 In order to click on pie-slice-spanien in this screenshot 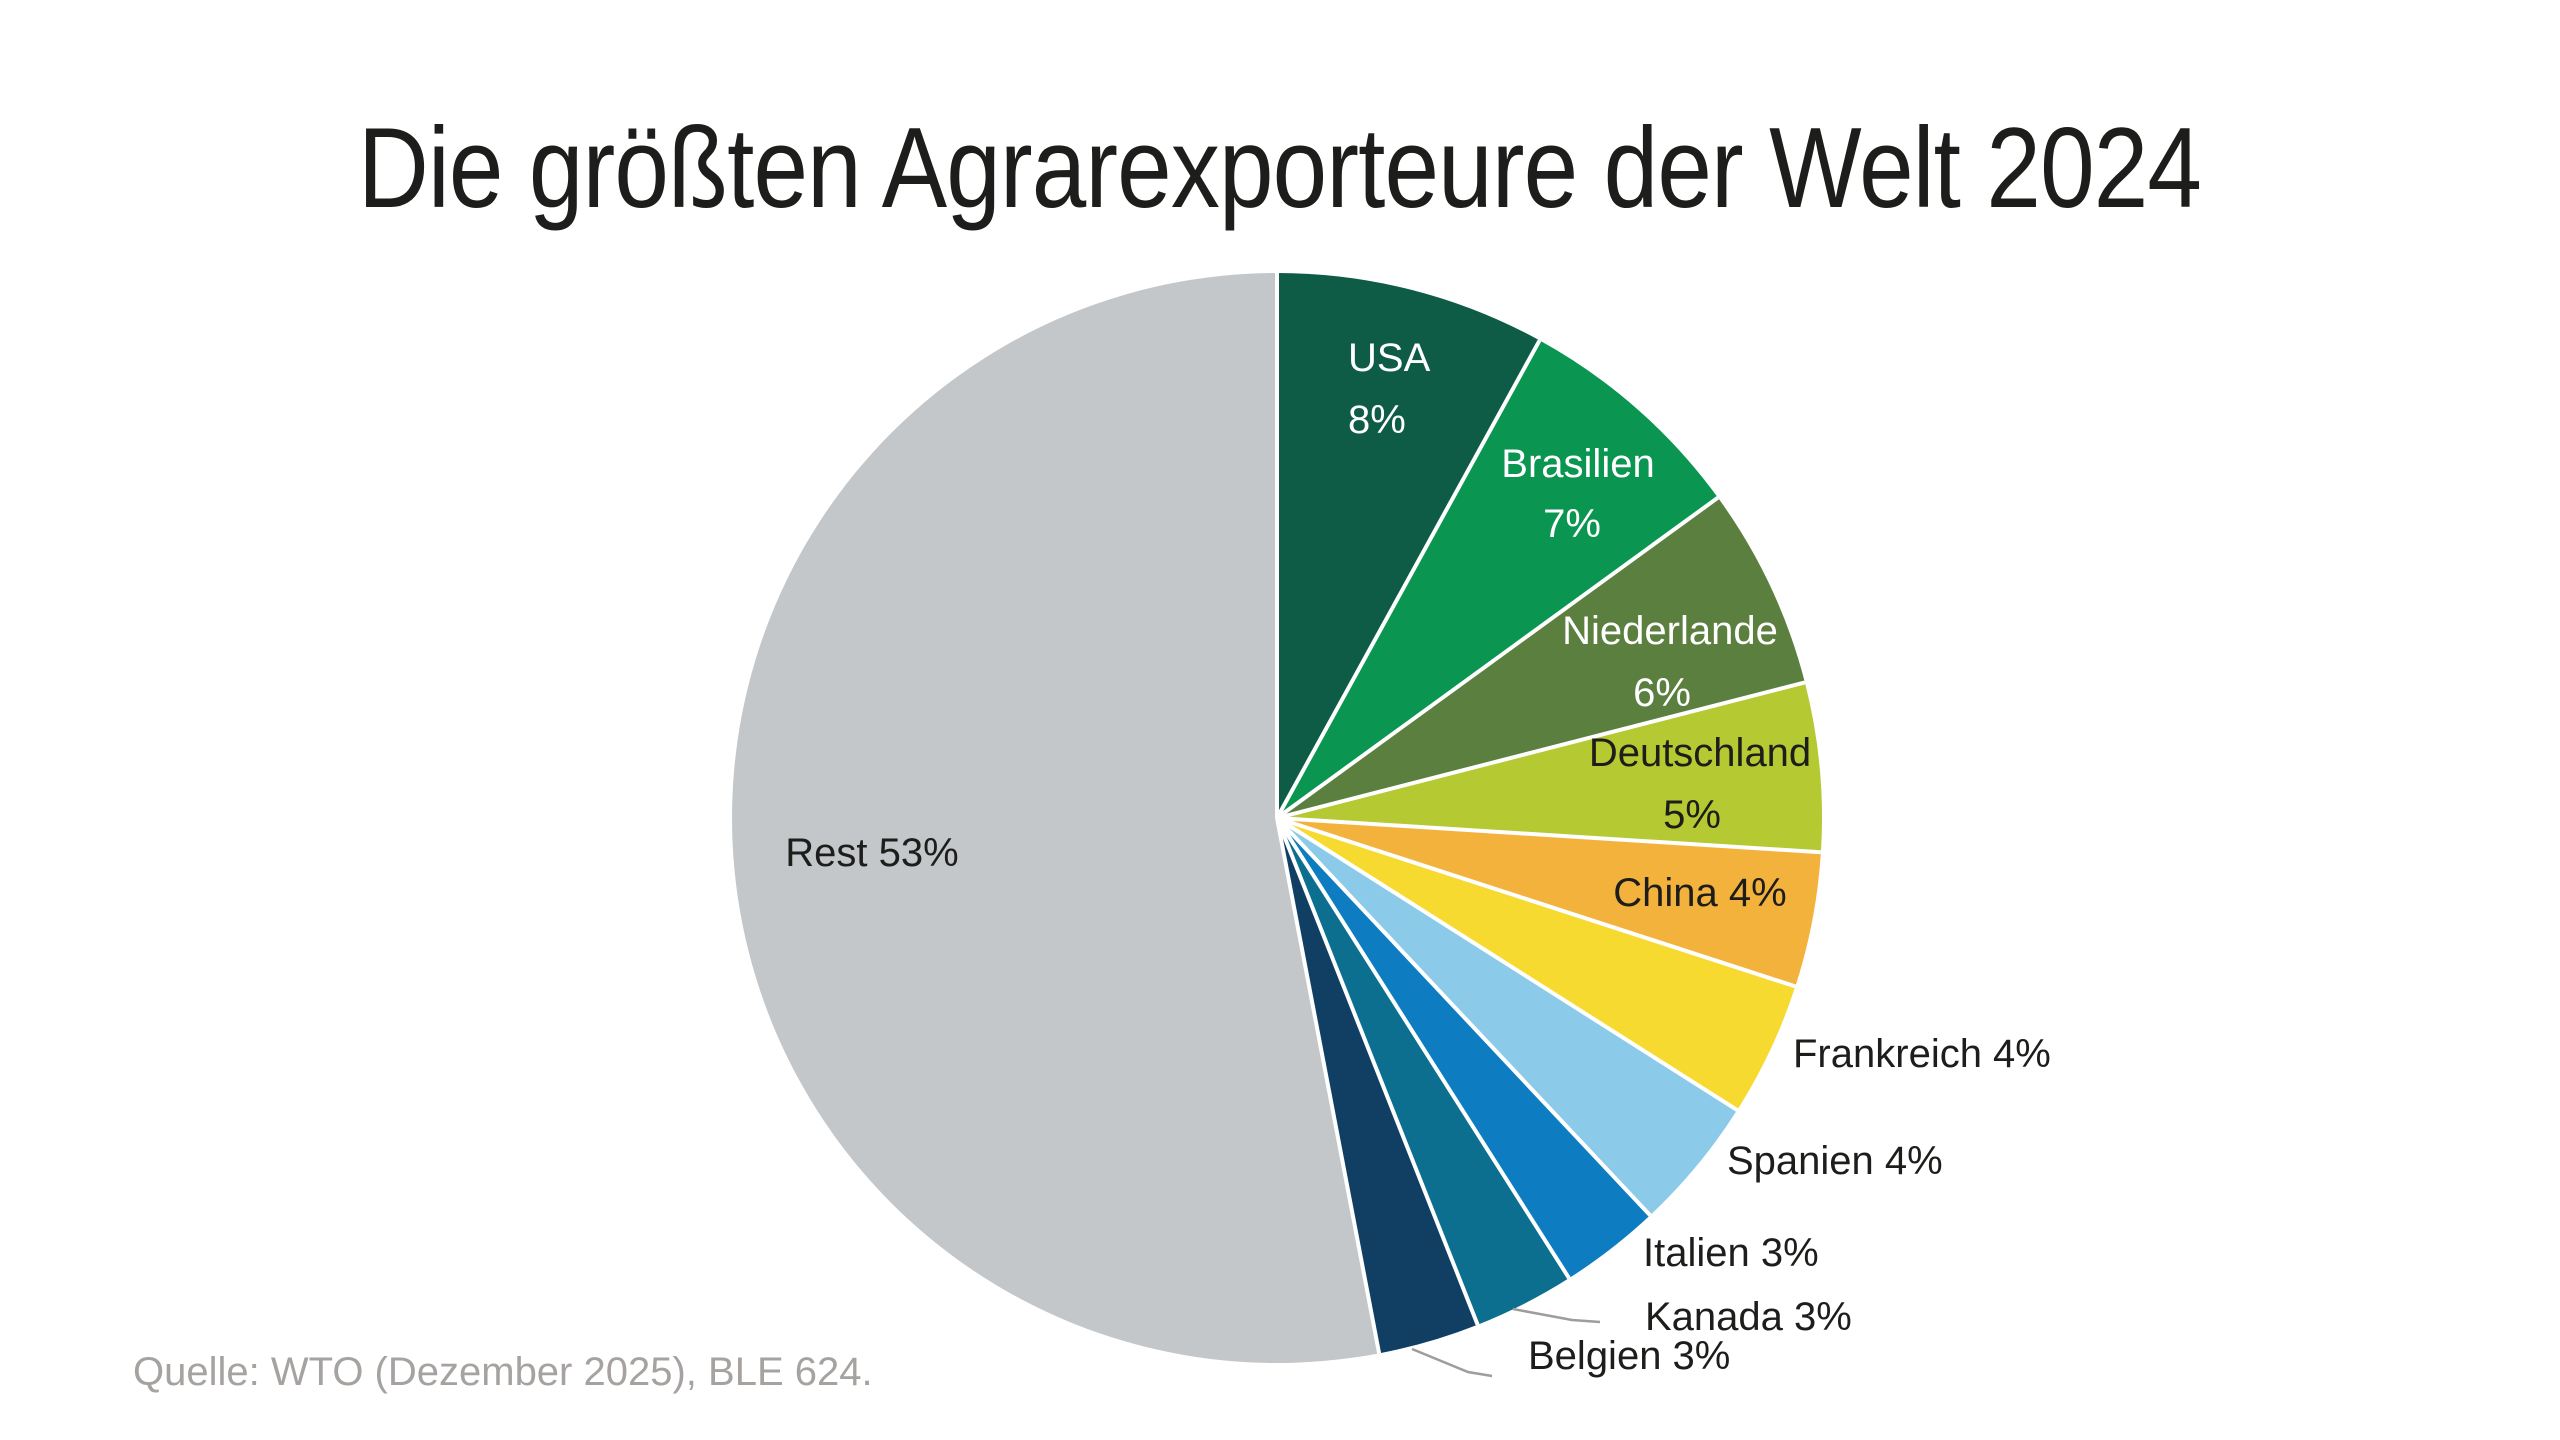, I will do `click(1507, 1017)`.